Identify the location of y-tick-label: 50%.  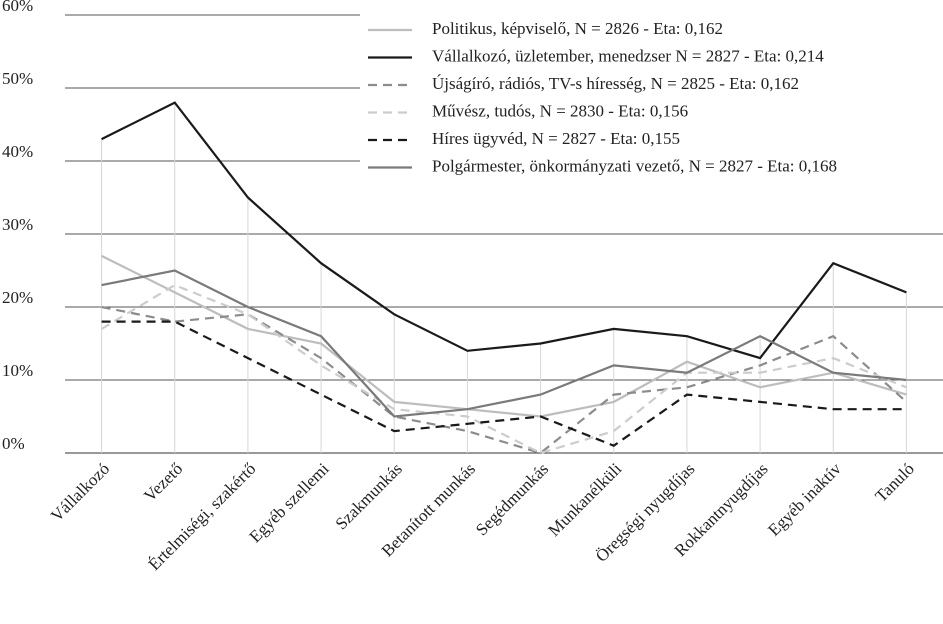
(17, 78).